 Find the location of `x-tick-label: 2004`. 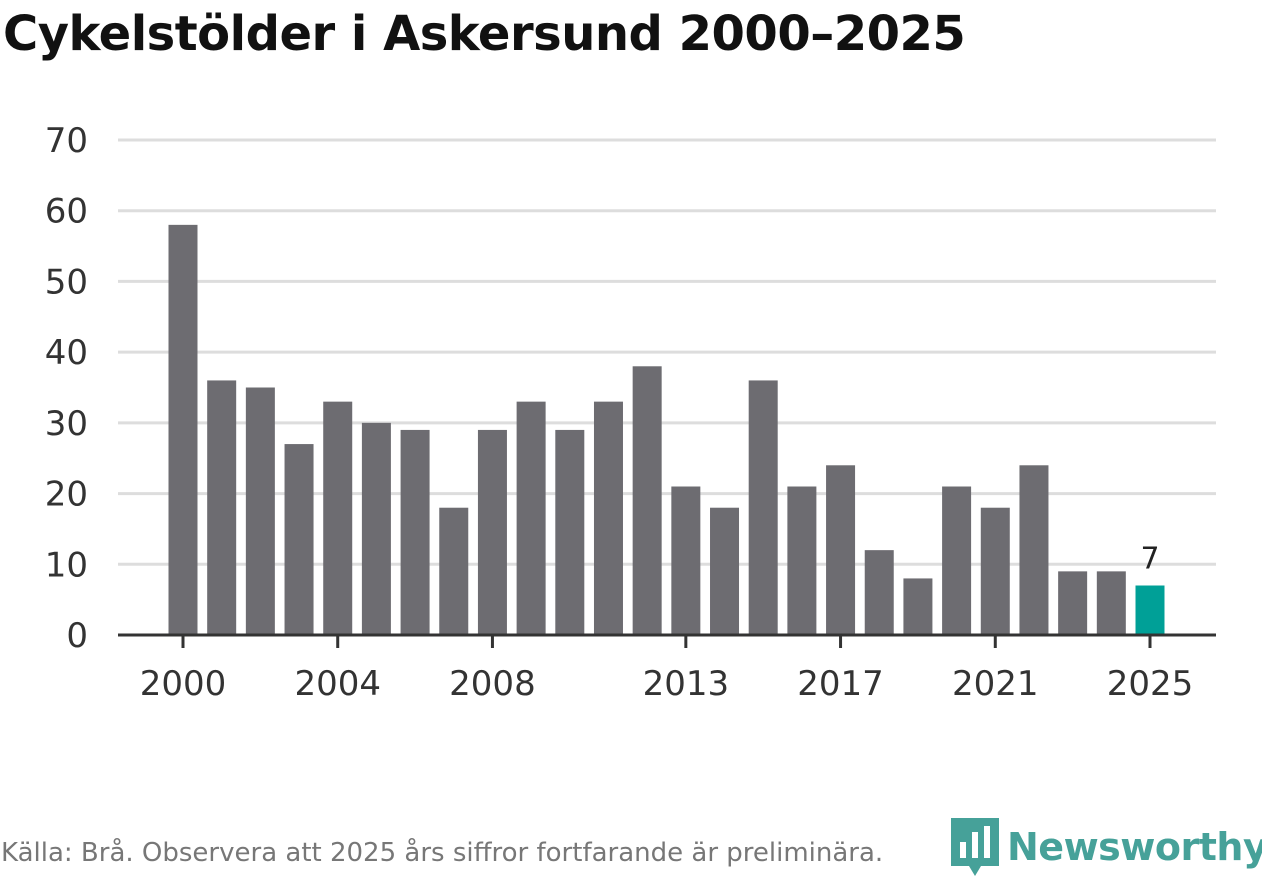

x-tick-label: 2004 is located at coordinates (337, 684).